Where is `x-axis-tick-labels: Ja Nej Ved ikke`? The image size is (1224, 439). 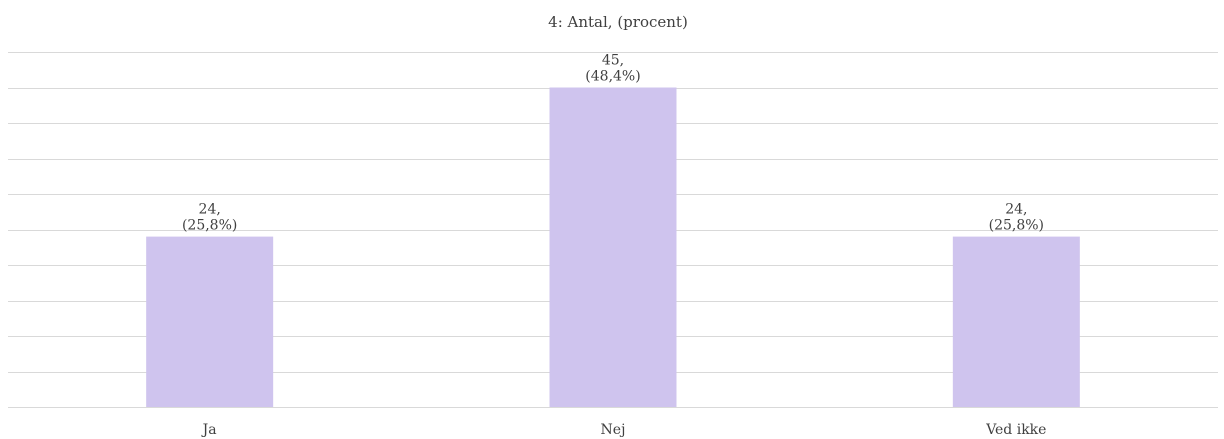 x-axis-tick-labels: Ja Nej Ved ikke is located at coordinates (624, 430).